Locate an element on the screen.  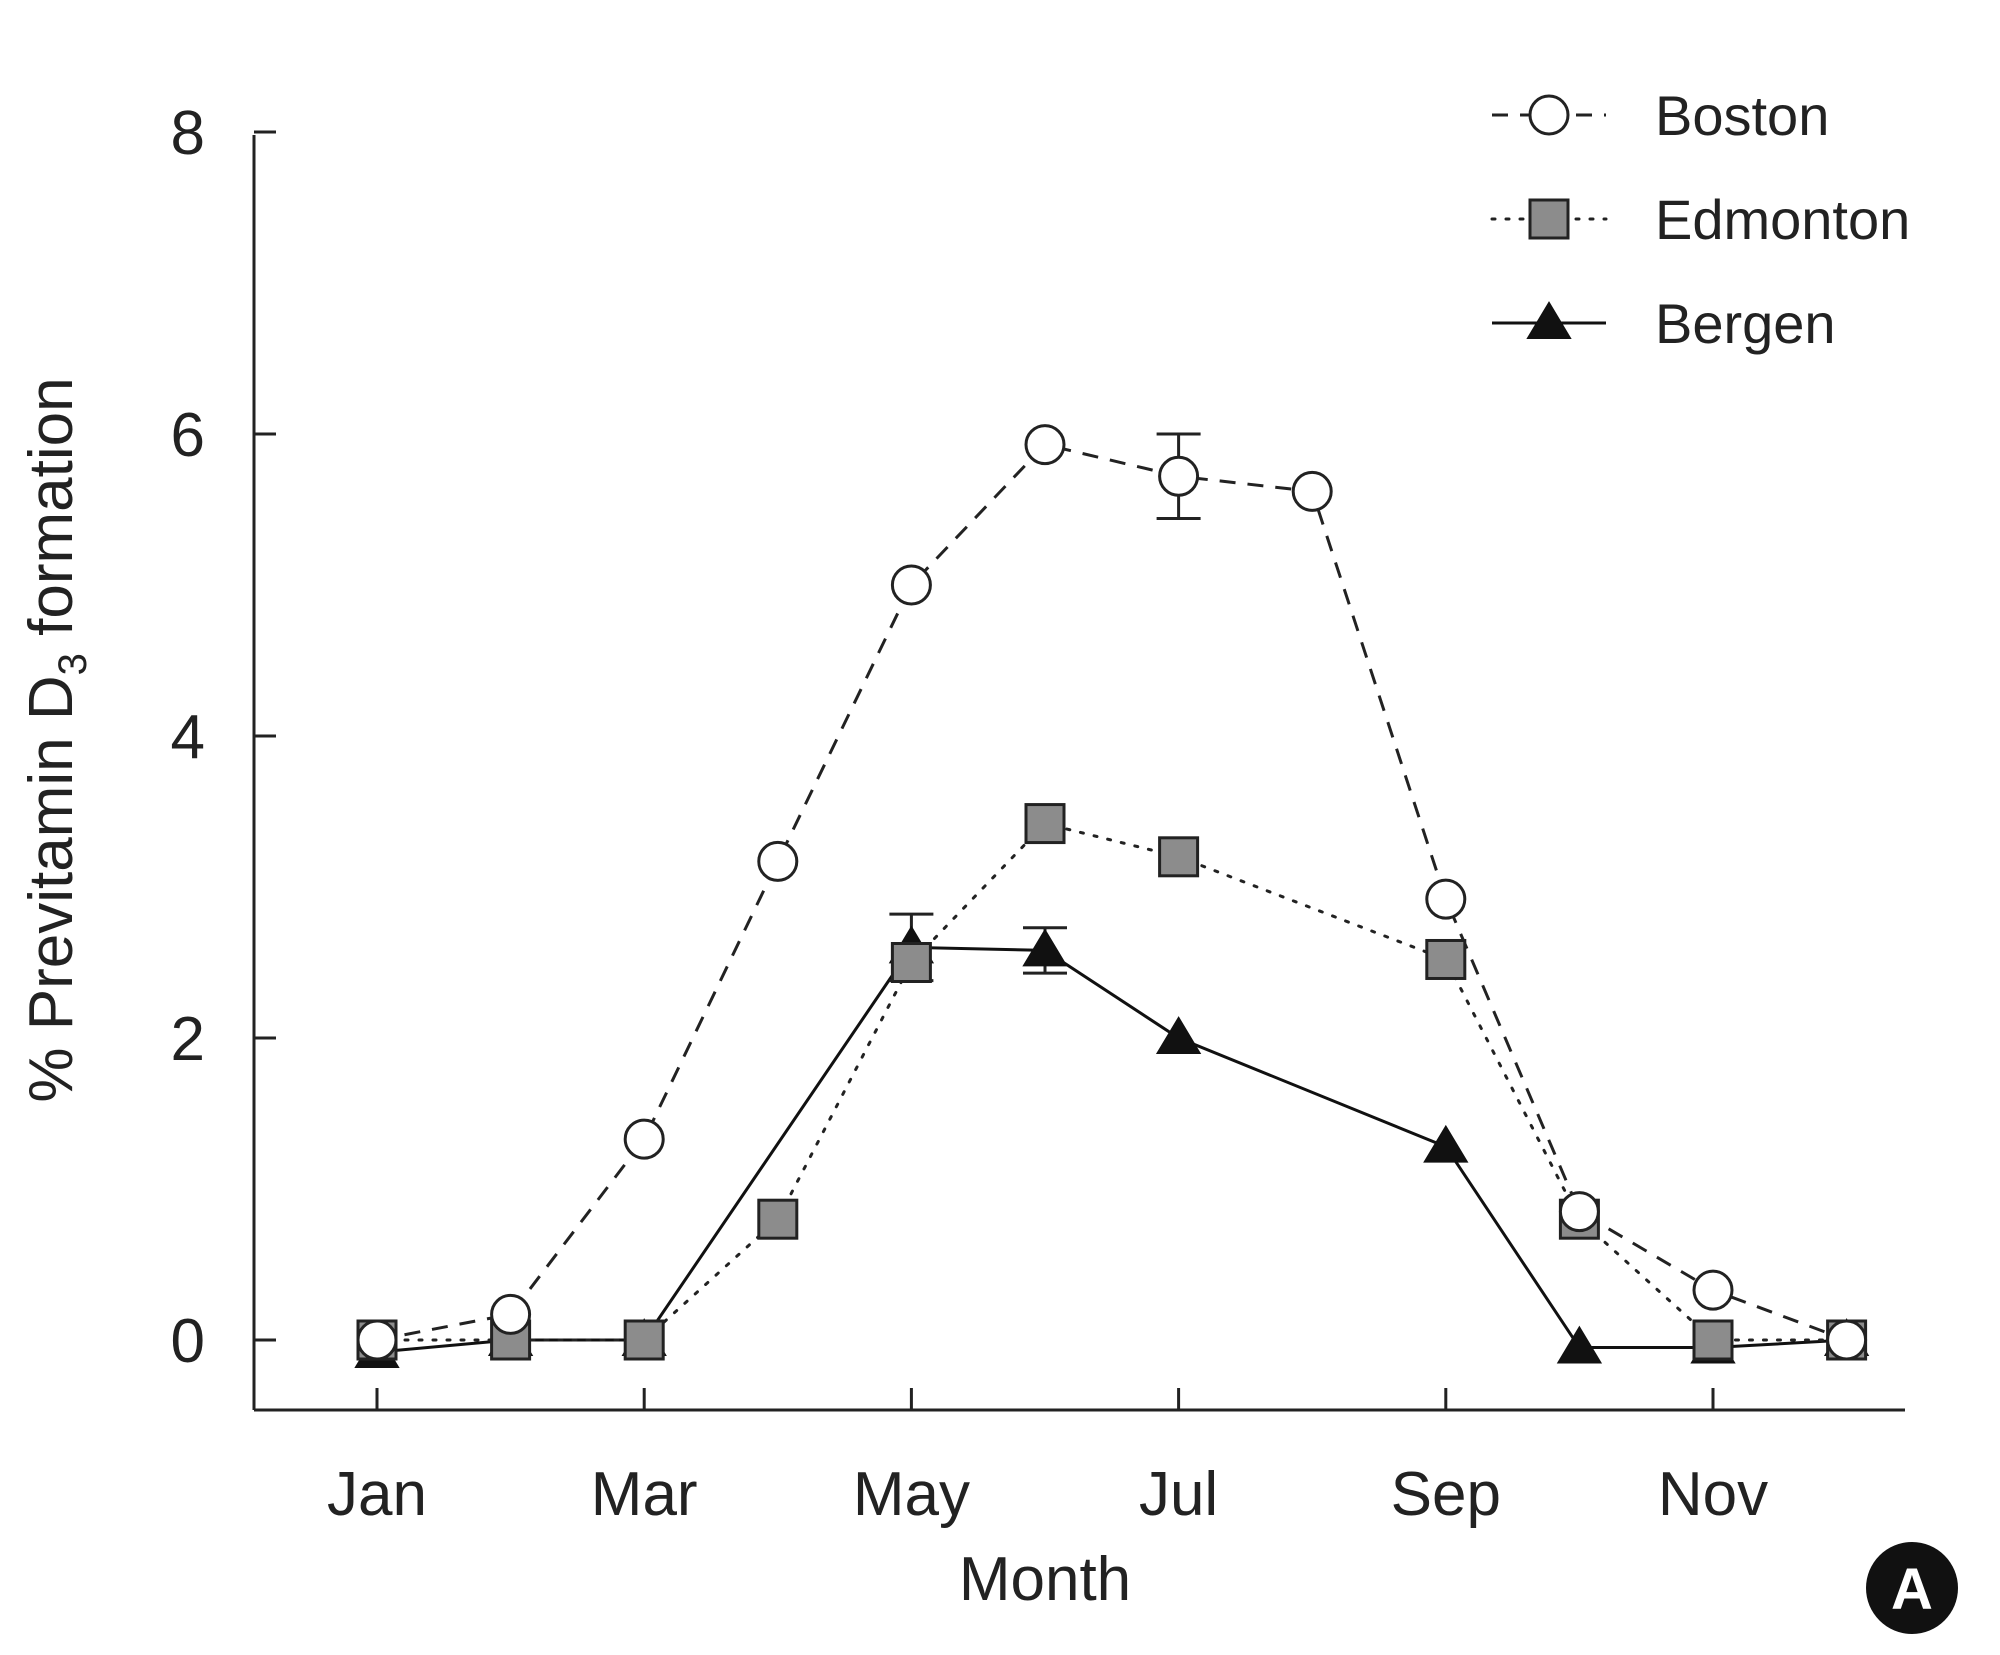
y-axis-title: % Previtamin D3 formation is located at coordinates (56, 739).